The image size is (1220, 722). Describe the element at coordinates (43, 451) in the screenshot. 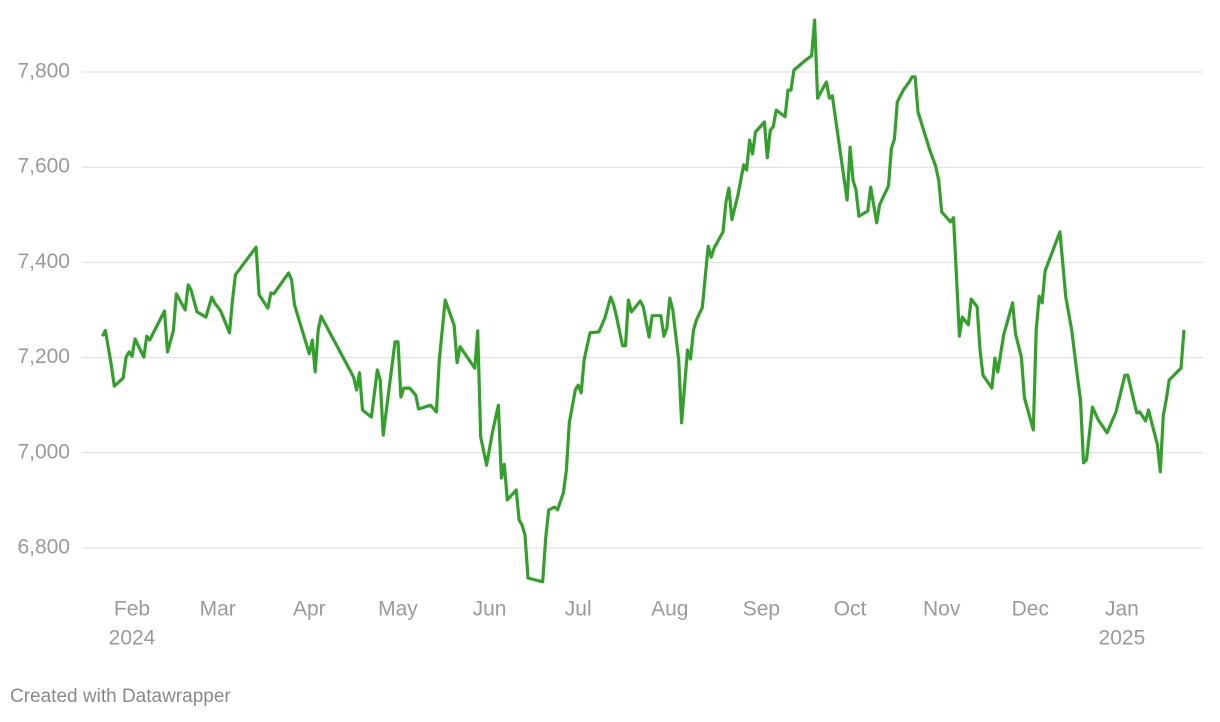

I see `y-tick-label: 7,000` at that location.